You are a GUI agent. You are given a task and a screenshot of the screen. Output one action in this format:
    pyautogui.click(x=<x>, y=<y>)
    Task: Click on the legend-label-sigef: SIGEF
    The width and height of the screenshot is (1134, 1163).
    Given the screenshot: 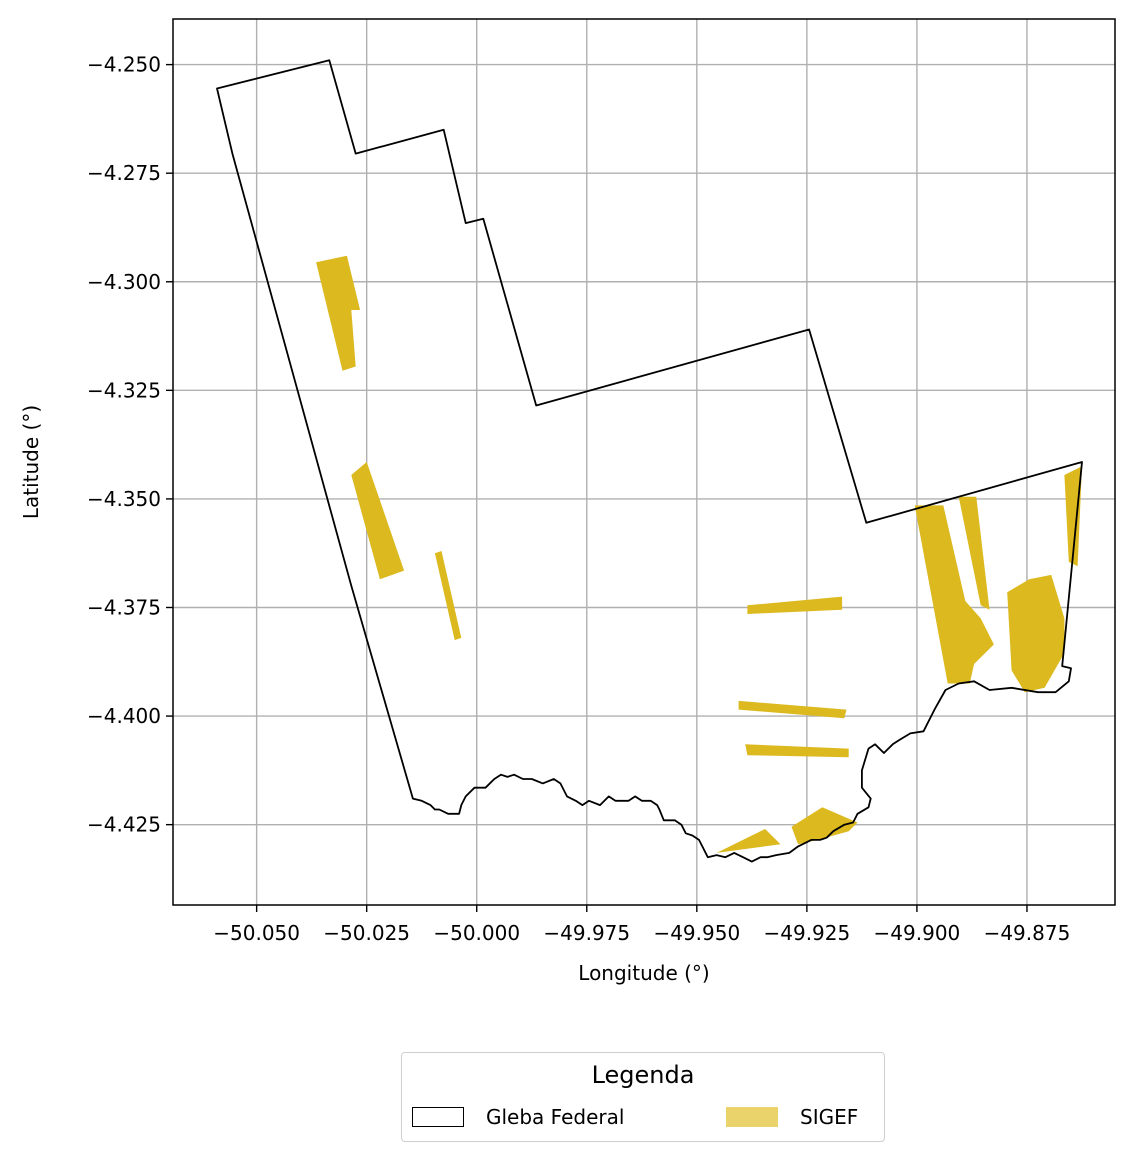 What is the action you would take?
    pyautogui.click(x=829, y=1117)
    